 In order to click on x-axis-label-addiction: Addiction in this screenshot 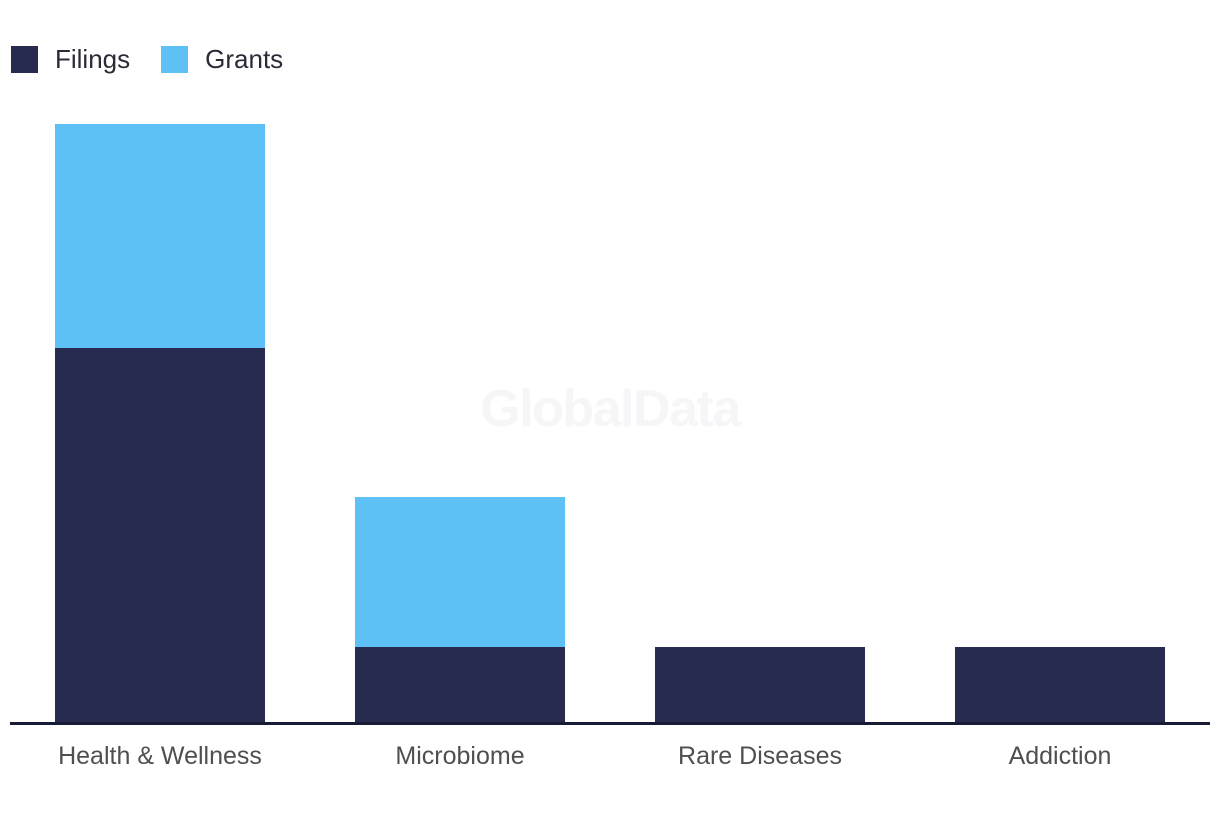, I will do `click(1060, 756)`.